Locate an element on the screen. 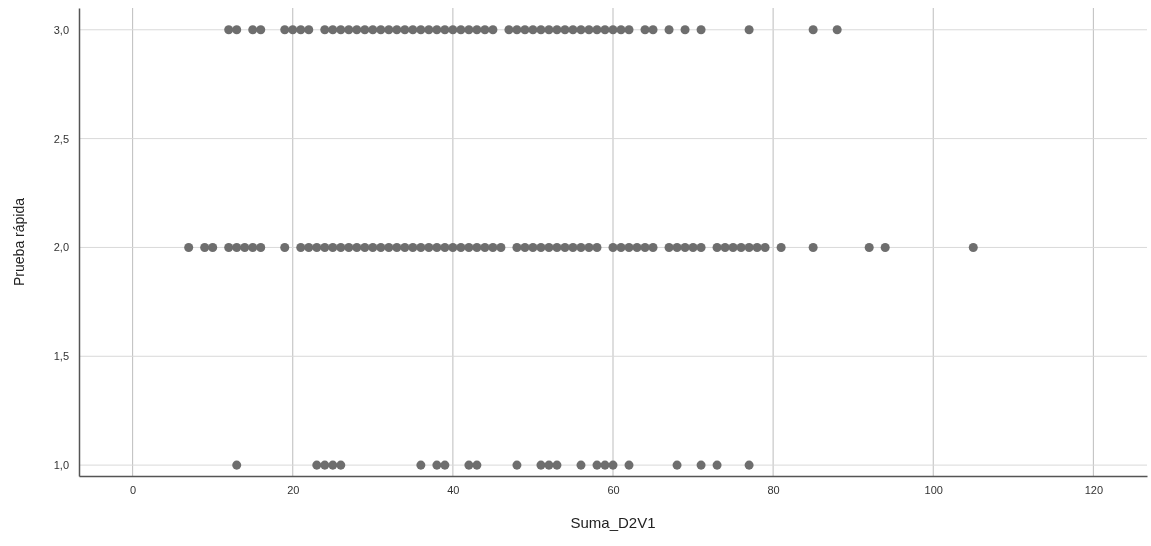  y-tick-label: 1,5 is located at coordinates (61, 356).